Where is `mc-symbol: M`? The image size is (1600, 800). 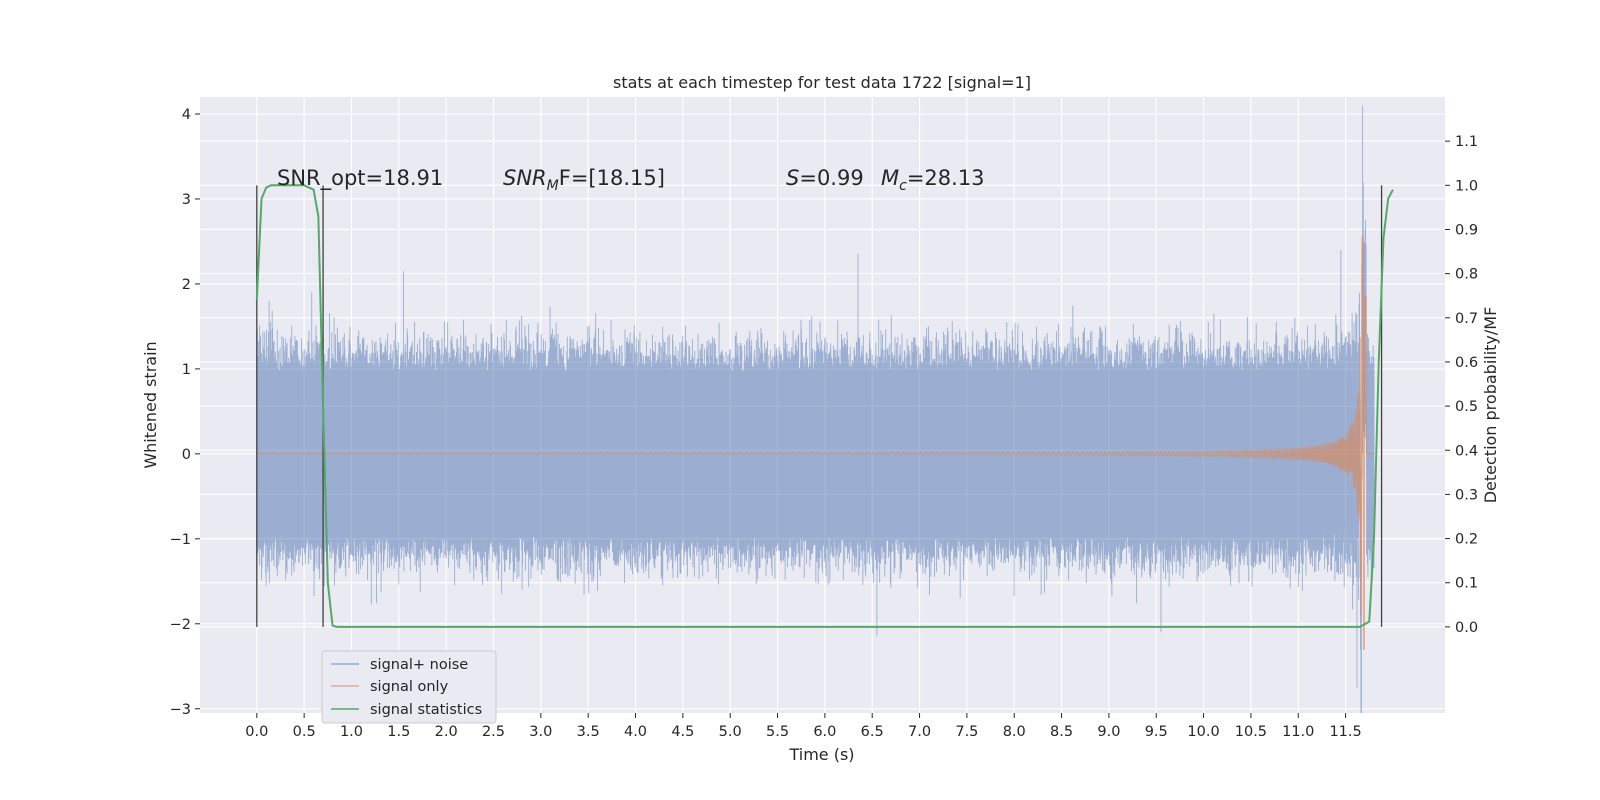 mc-symbol: M is located at coordinates (890, 178).